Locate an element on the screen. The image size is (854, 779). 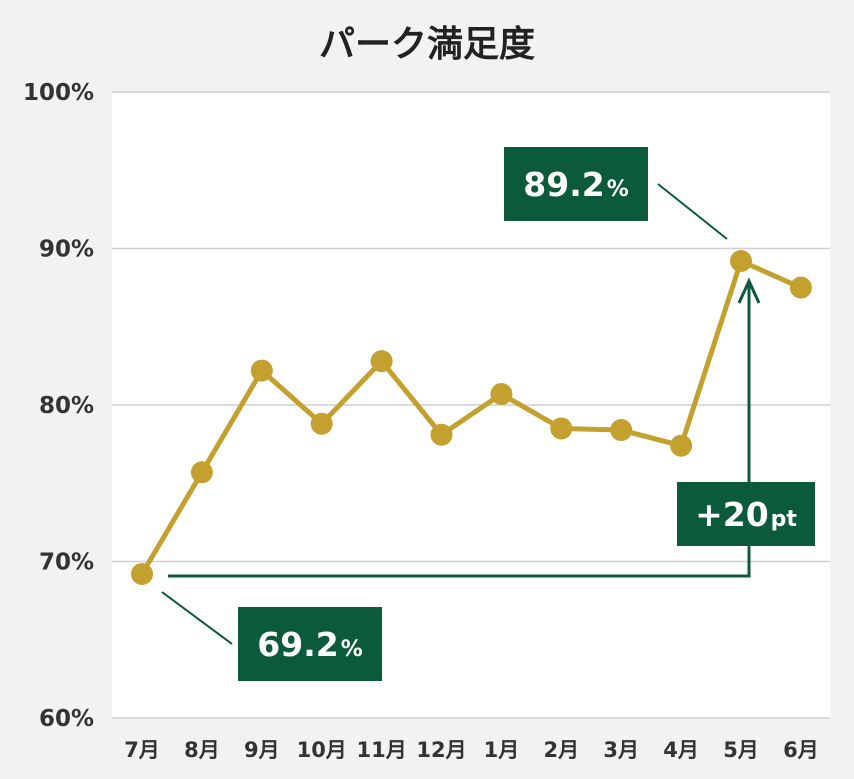
x-tick-label: 9月 is located at coordinates (262, 750).